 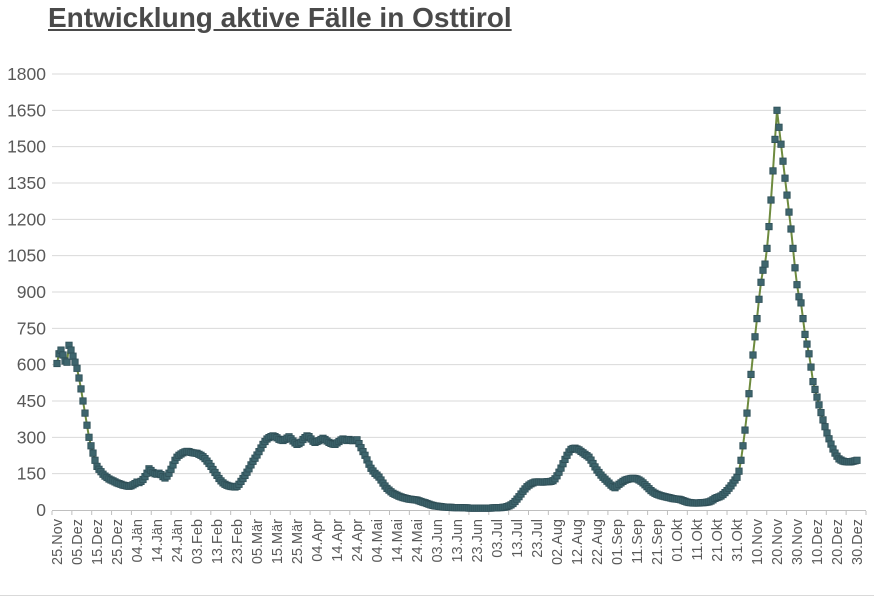 I want to click on x-axis-tick-label: 04.Mai, so click(x=378, y=541).